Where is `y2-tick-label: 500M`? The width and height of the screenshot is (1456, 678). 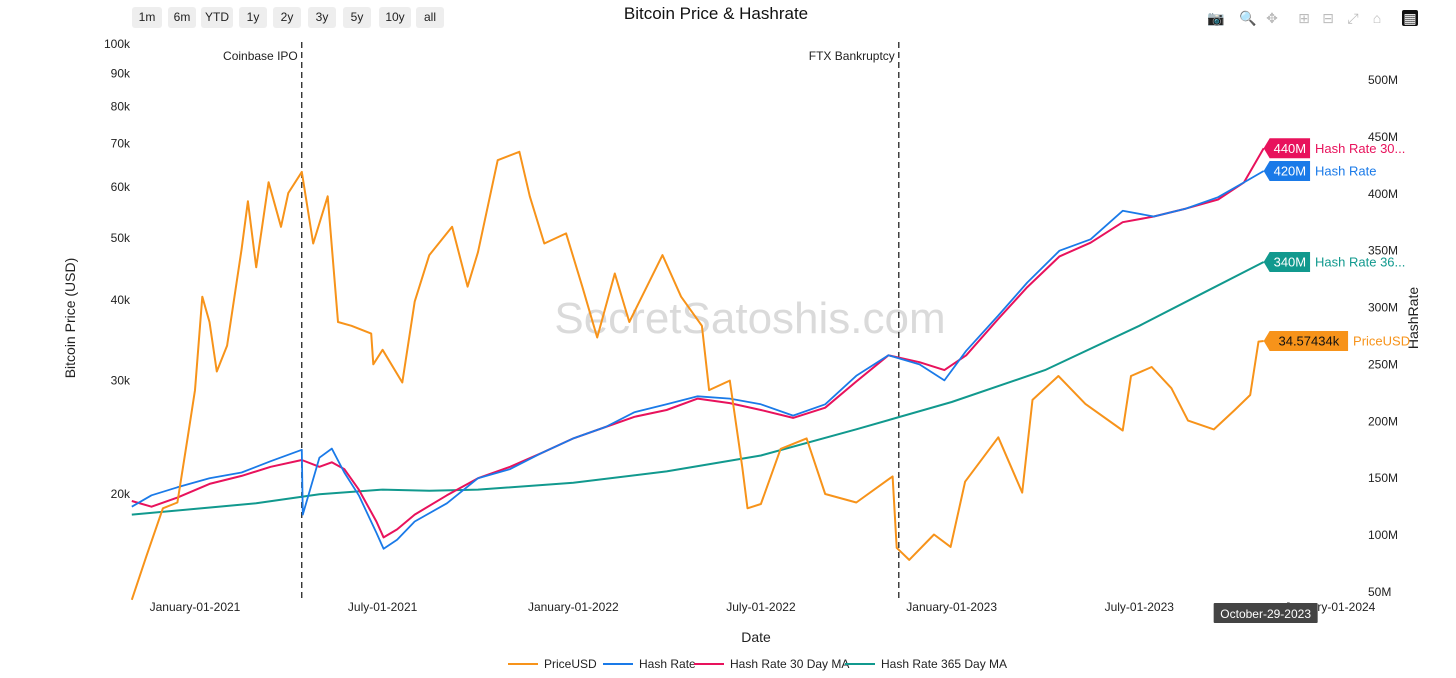
y2-tick-label: 500M is located at coordinates (1383, 80).